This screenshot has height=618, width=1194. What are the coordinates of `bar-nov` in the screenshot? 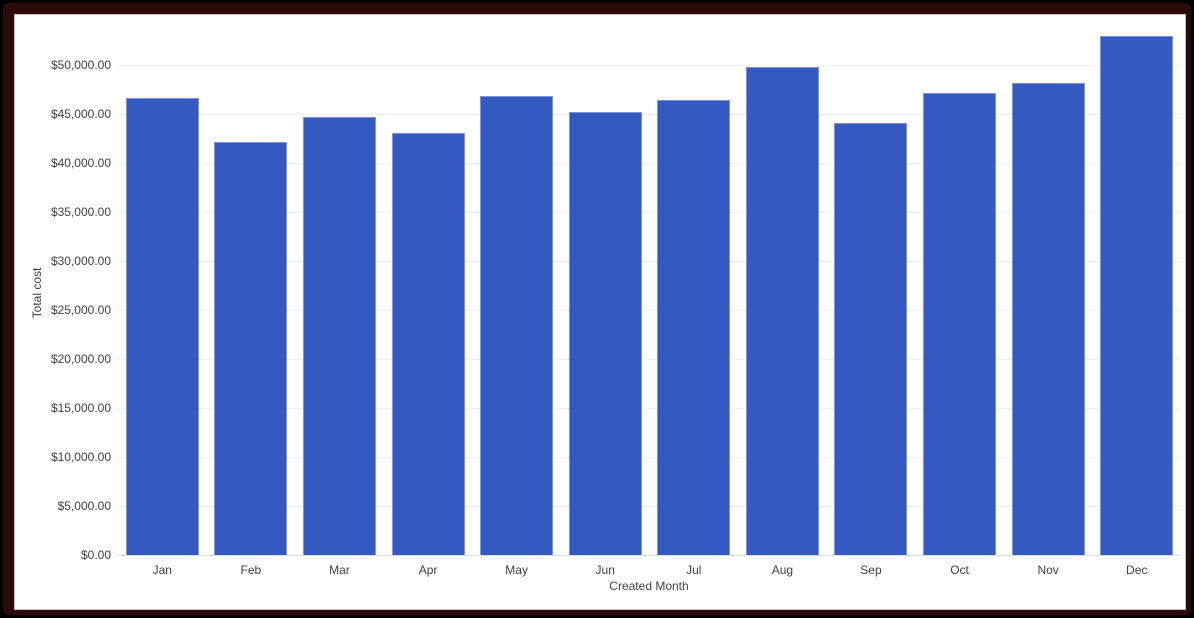 It's located at (1048, 318).